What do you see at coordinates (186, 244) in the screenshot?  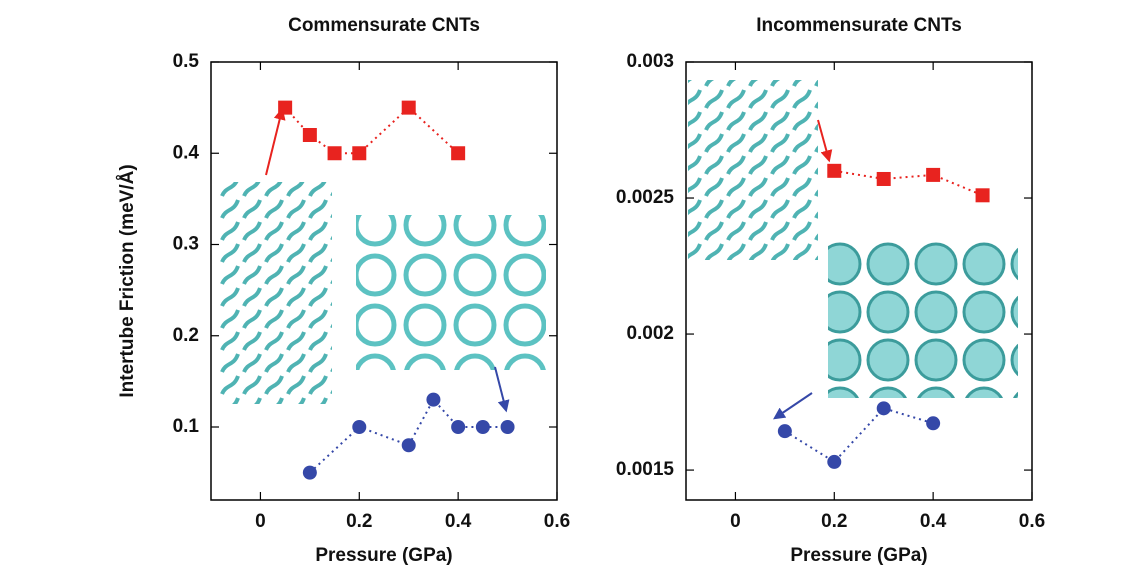 I see `y-tick-label: 0.3` at bounding box center [186, 244].